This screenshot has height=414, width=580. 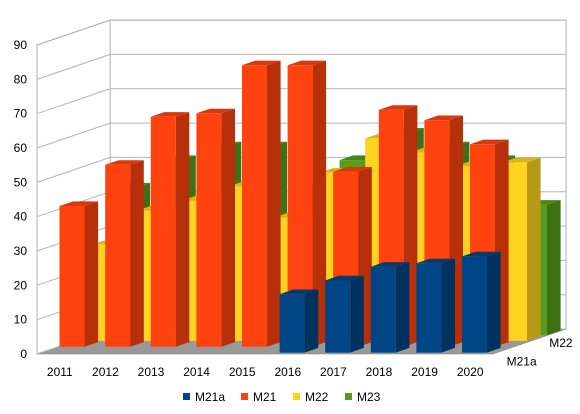 What do you see at coordinates (265, 397) in the screenshot?
I see `legend-label: M21` at bounding box center [265, 397].